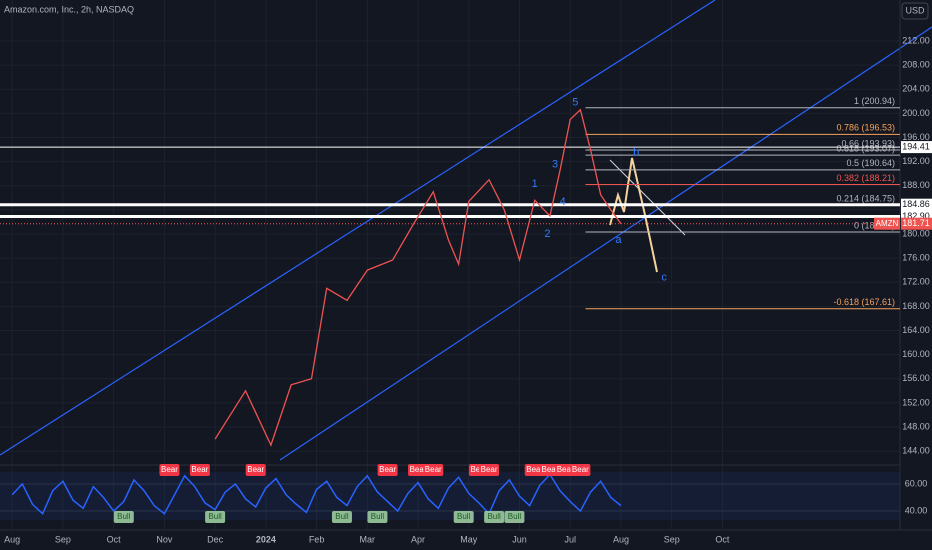  I want to click on x-tick-label: Nov, so click(164, 539).